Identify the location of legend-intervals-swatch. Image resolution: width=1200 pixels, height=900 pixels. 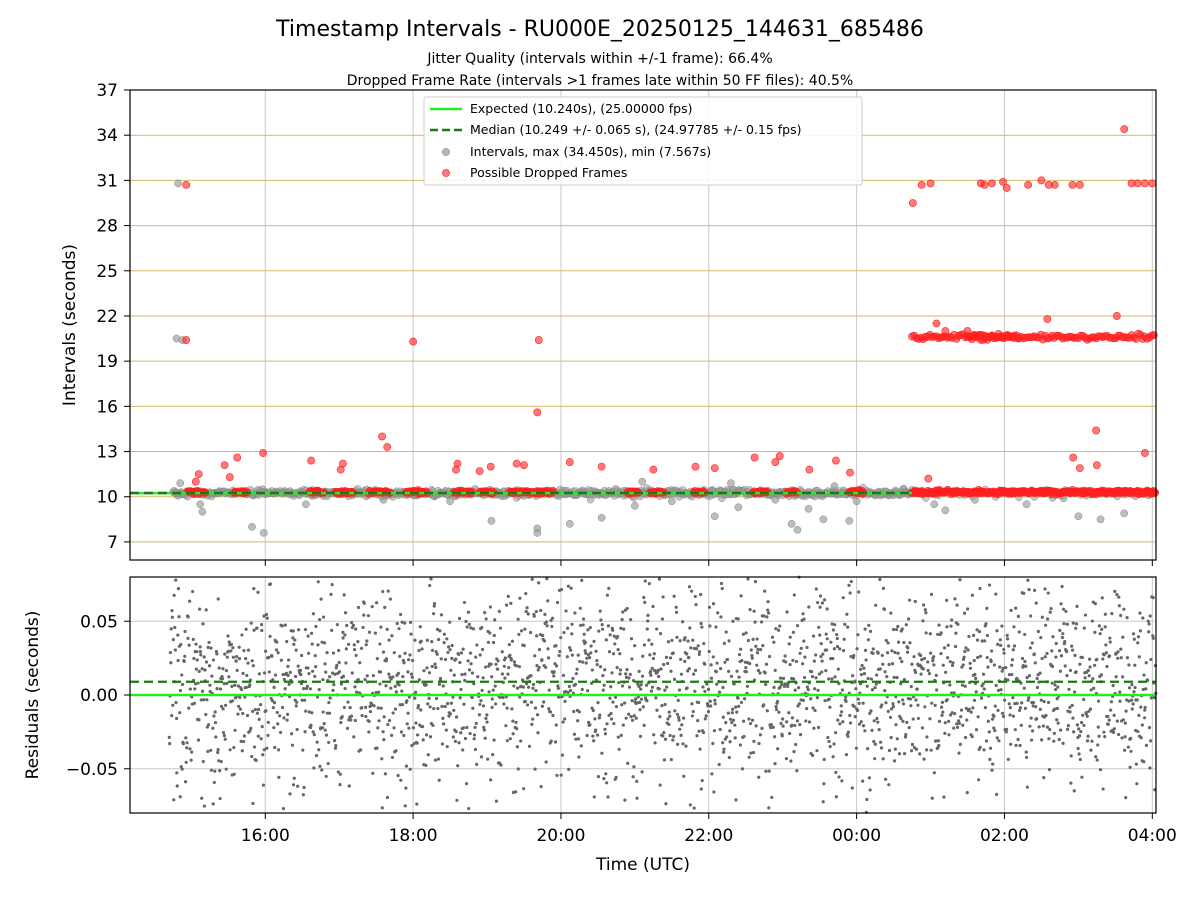
(446, 152).